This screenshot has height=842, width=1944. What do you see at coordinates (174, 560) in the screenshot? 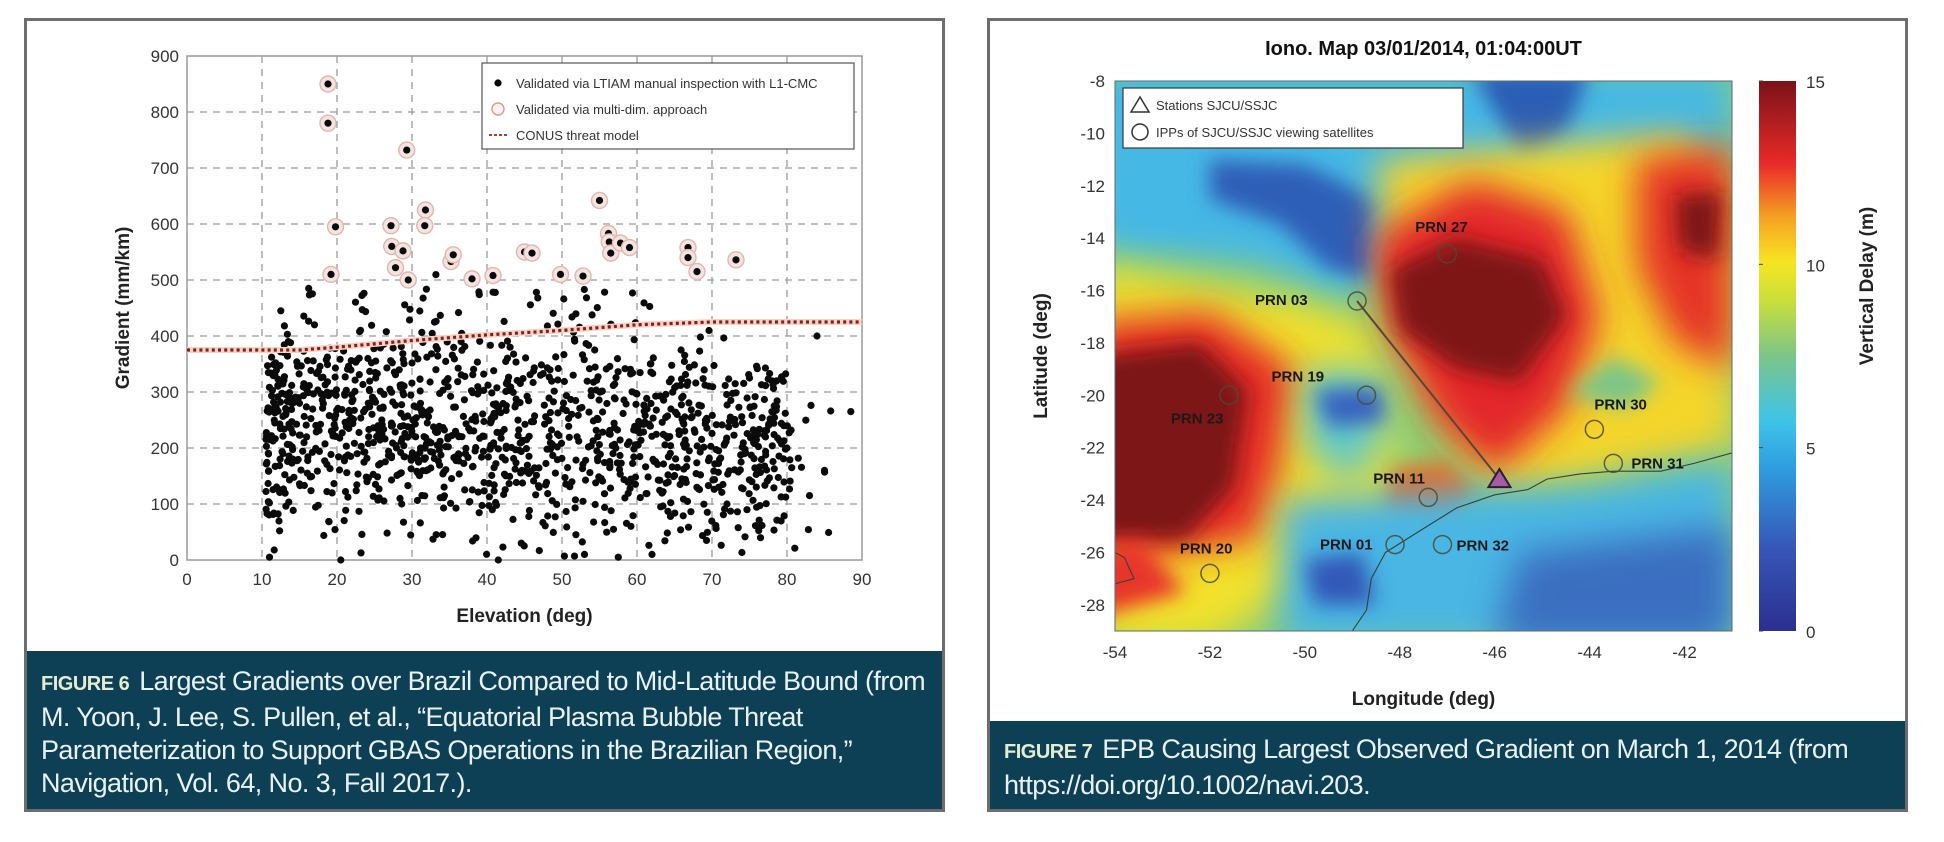
I see `y-tick-label: 0` at bounding box center [174, 560].